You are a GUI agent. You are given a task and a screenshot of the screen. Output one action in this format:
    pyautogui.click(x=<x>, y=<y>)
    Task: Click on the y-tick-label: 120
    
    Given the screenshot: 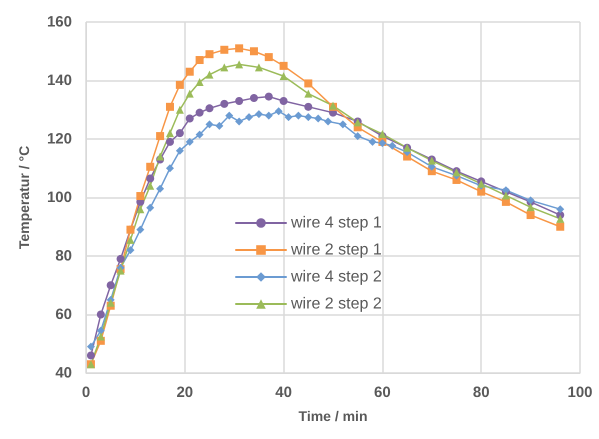 What is the action you would take?
    pyautogui.click(x=59, y=139)
    